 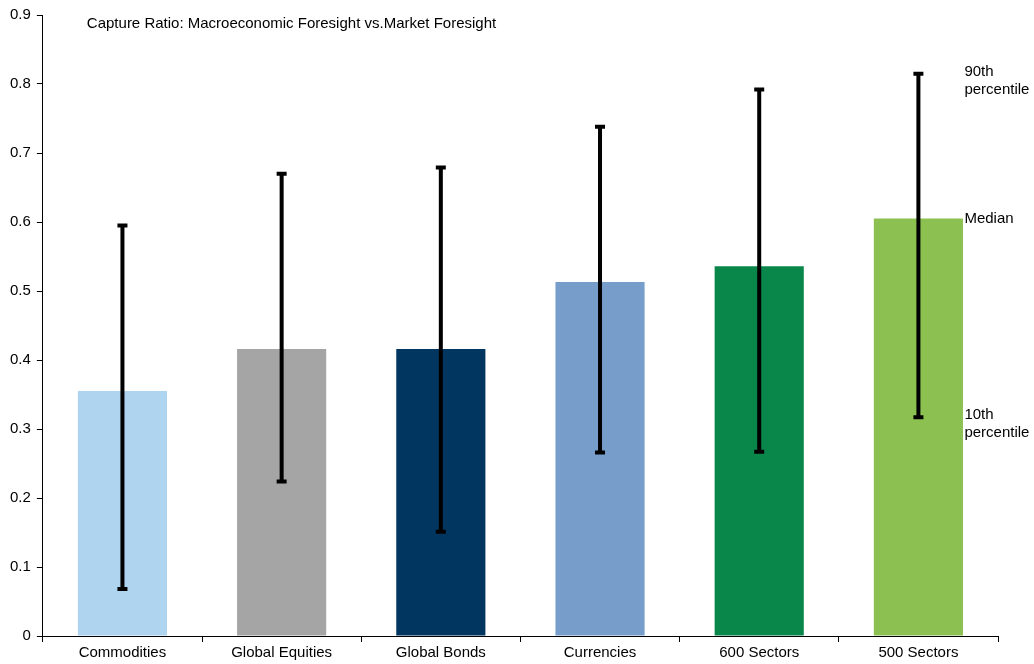 What do you see at coordinates (20, 566) in the screenshot?
I see `y-tick-label: 0.1` at bounding box center [20, 566].